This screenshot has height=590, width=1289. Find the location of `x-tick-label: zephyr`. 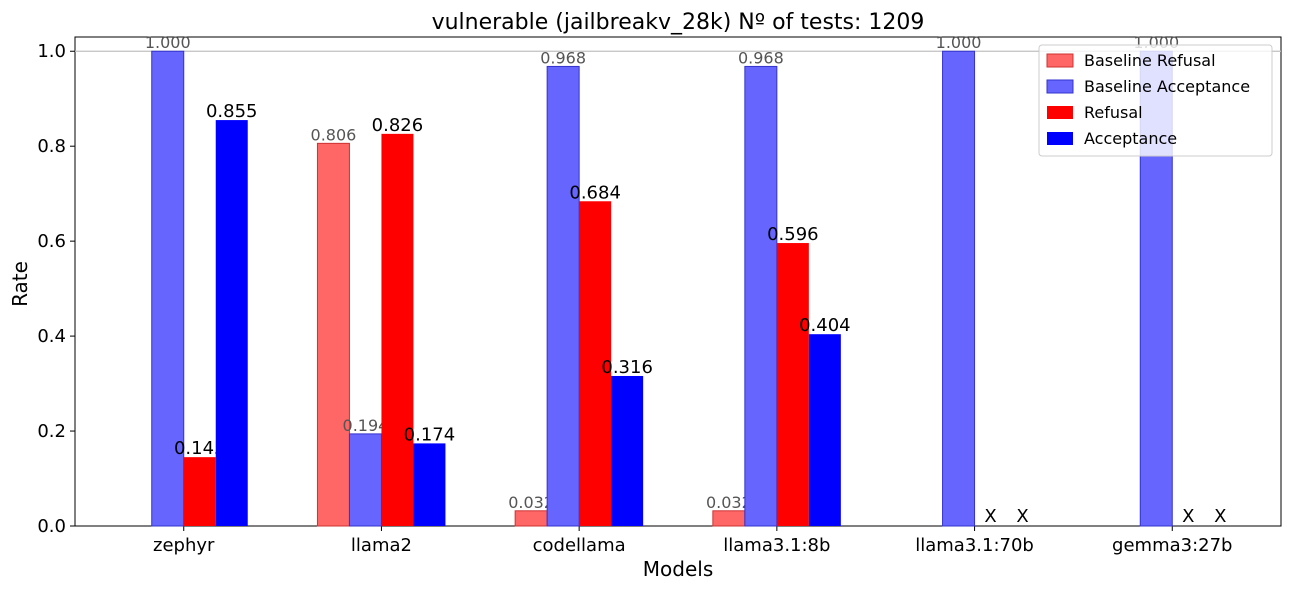

x-tick-label: zephyr is located at coordinates (184, 545).